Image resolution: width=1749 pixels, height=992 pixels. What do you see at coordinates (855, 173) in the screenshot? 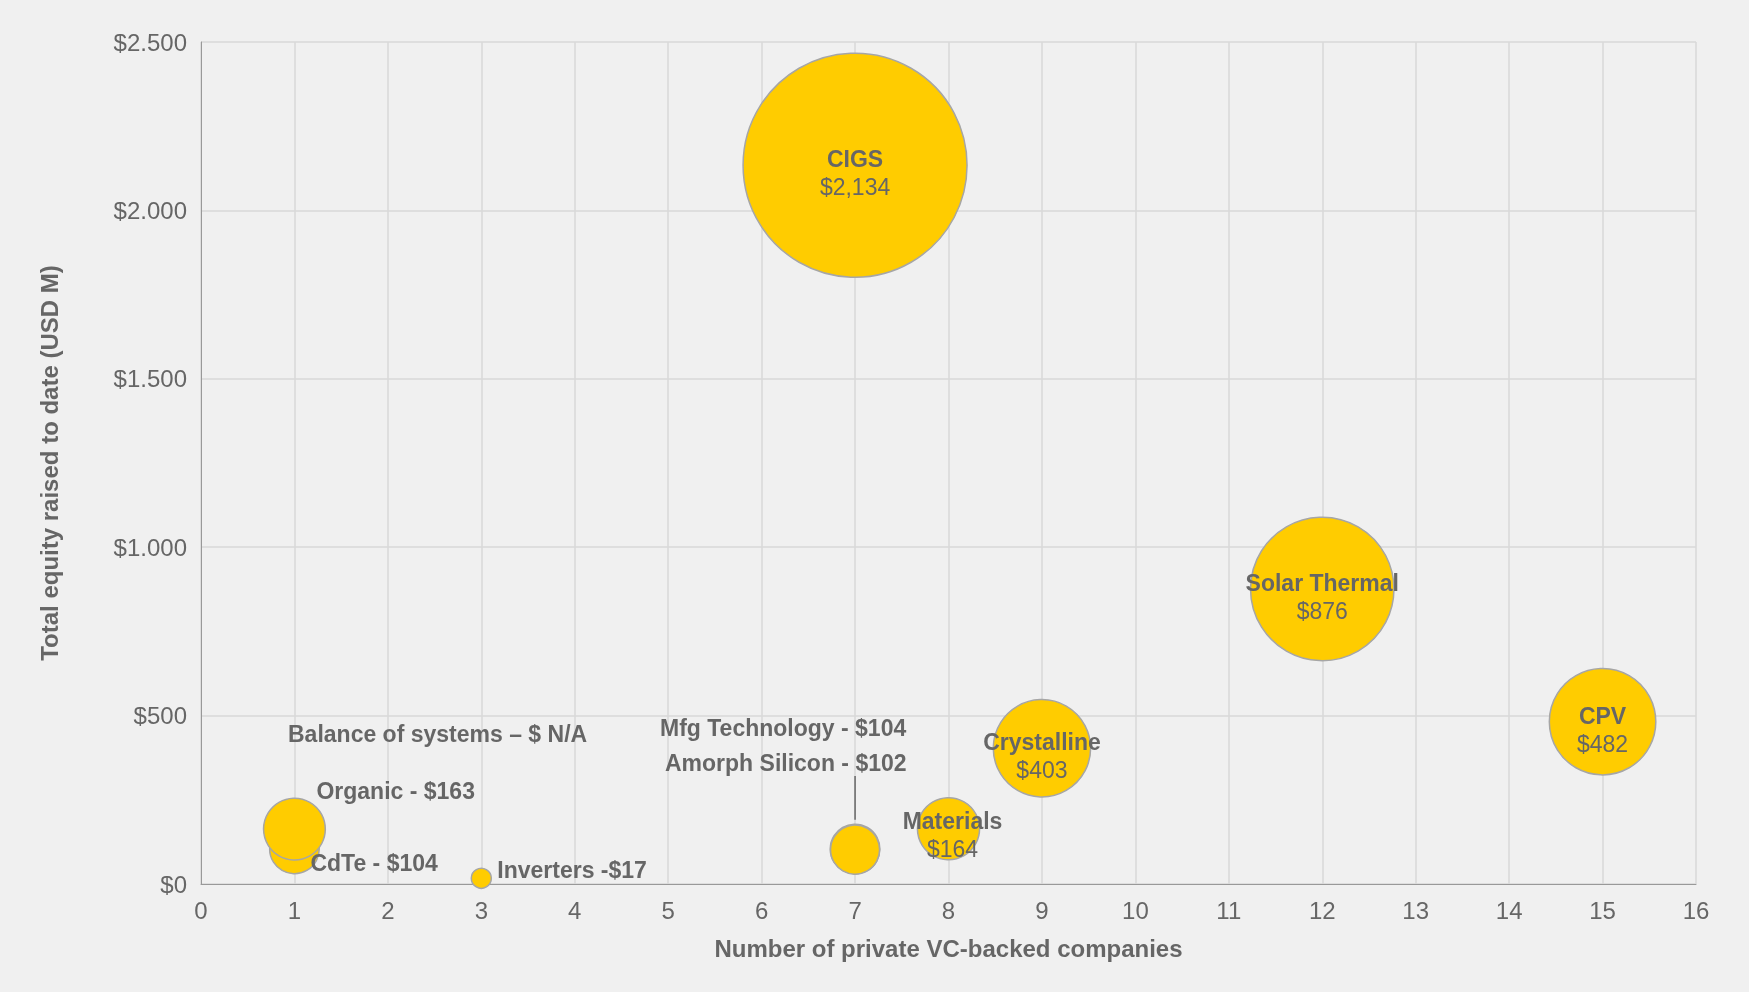
I see `annotation: CIGS $2,134` at bounding box center [855, 173].